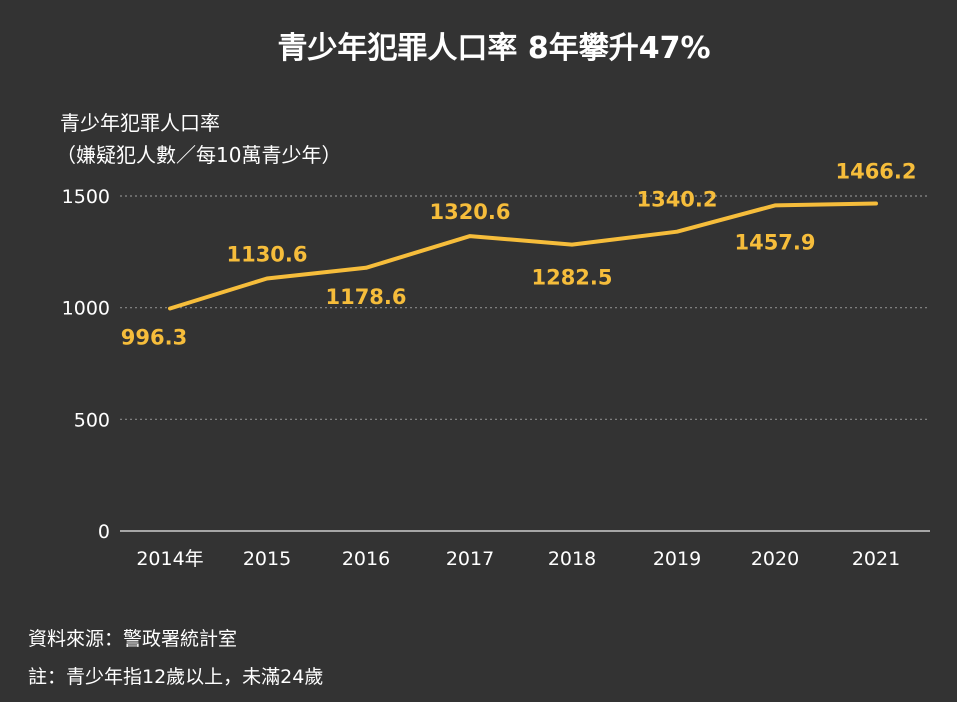  I want to click on x-tick-label: 2016, so click(366, 559).